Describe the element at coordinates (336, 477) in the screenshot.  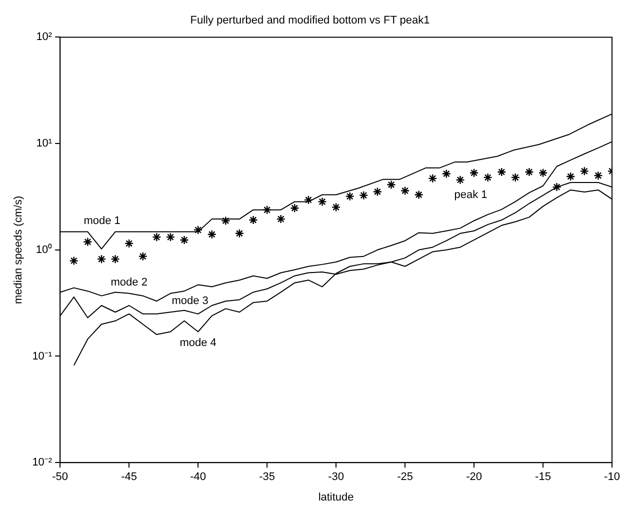
I see `x-tick-label: -30` at that location.